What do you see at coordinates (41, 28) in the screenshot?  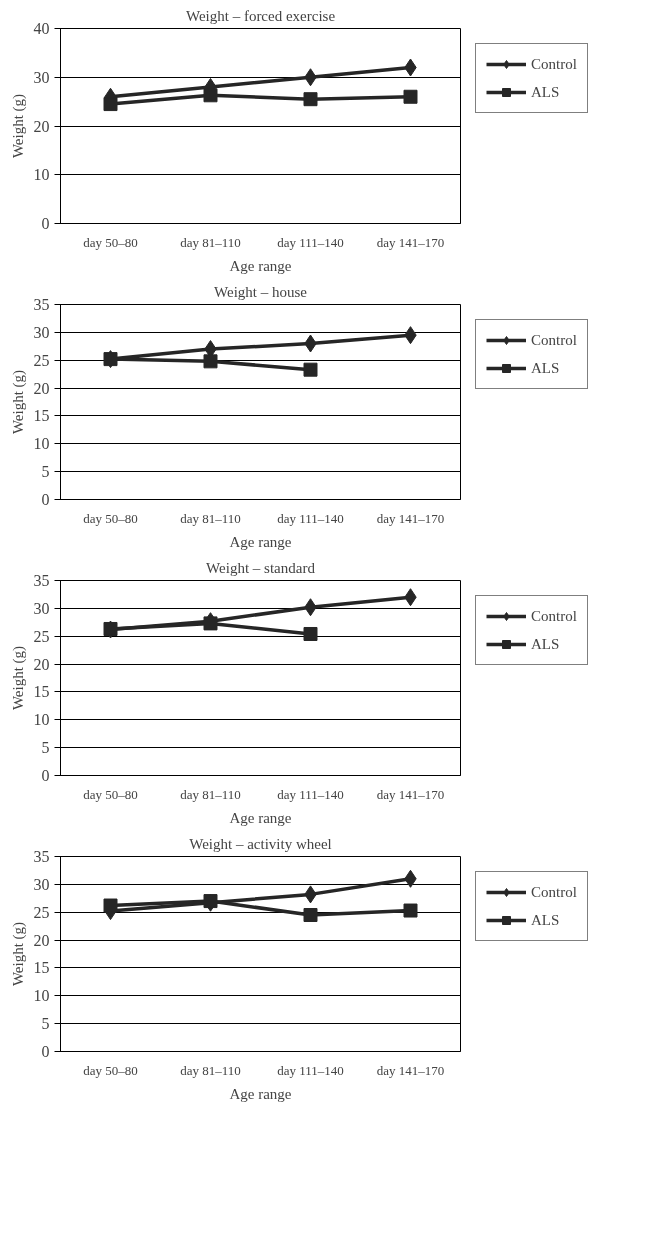 I see `y-tick-label: 40` at bounding box center [41, 28].